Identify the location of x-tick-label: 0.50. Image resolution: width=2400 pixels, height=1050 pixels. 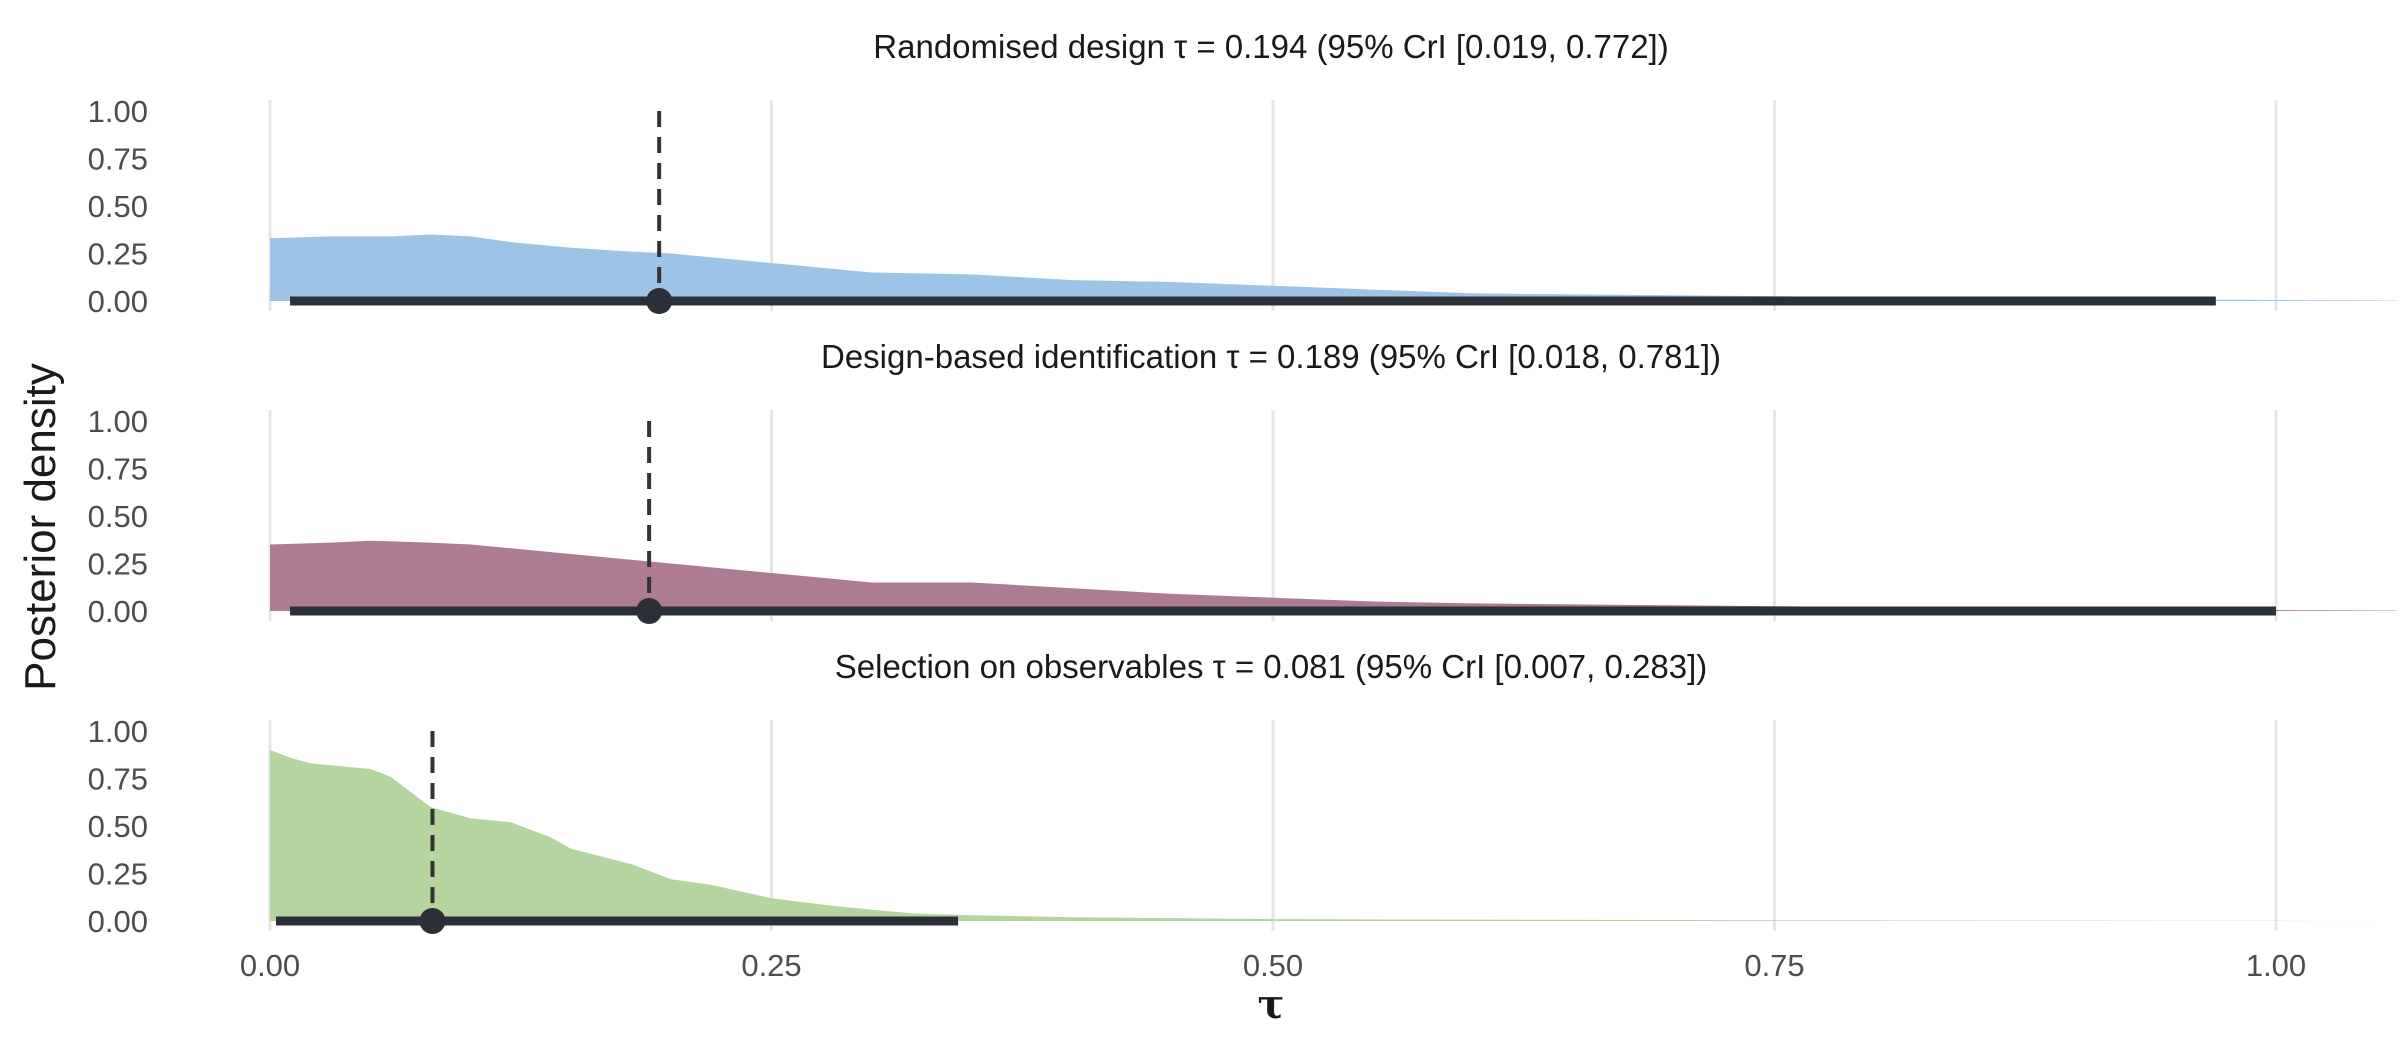
(1273, 965).